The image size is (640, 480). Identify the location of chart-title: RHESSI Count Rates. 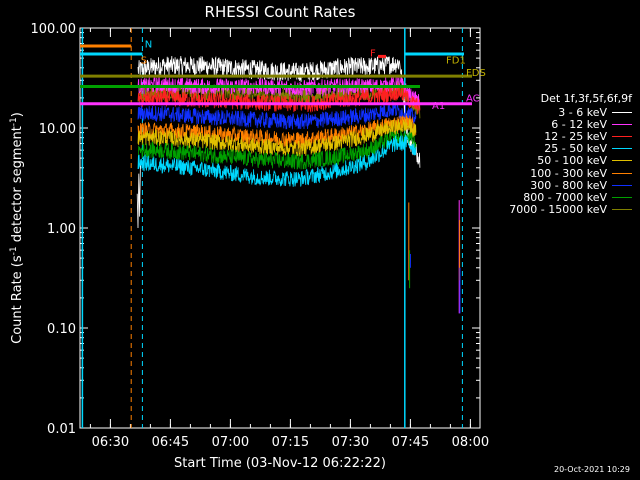
(280, 12).